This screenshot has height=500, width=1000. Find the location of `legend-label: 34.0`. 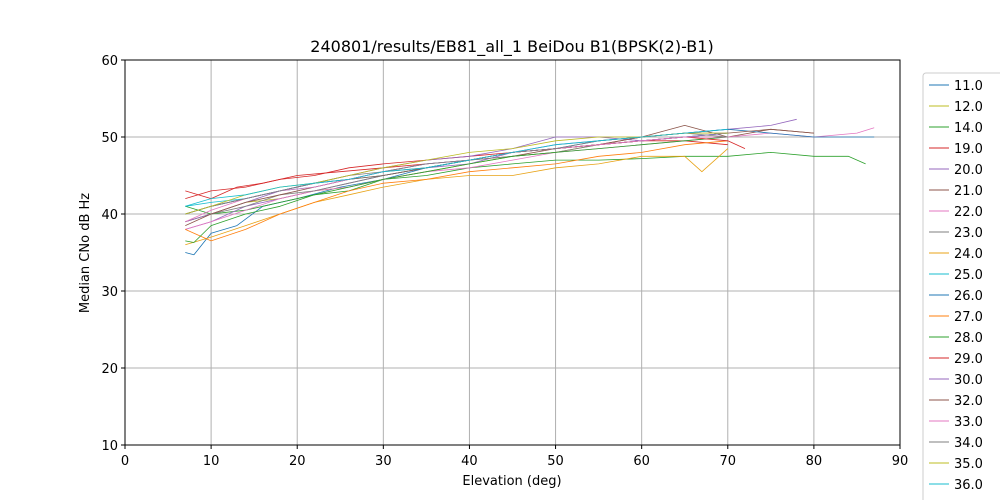

legend-label: 34.0 is located at coordinates (968, 443).